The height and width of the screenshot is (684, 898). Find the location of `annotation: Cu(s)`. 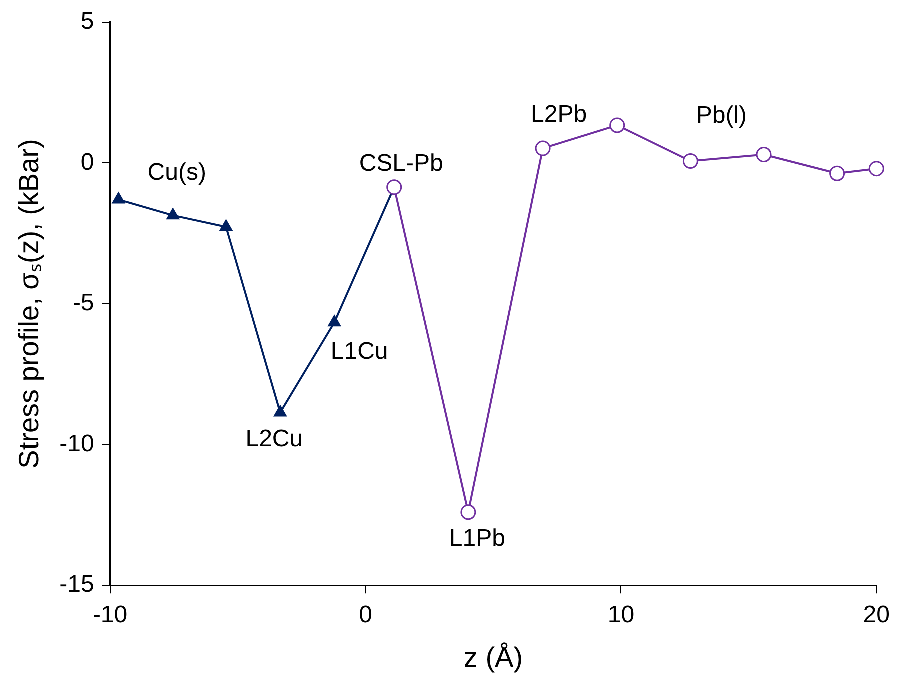

annotation: Cu(s) is located at coordinates (177, 172).